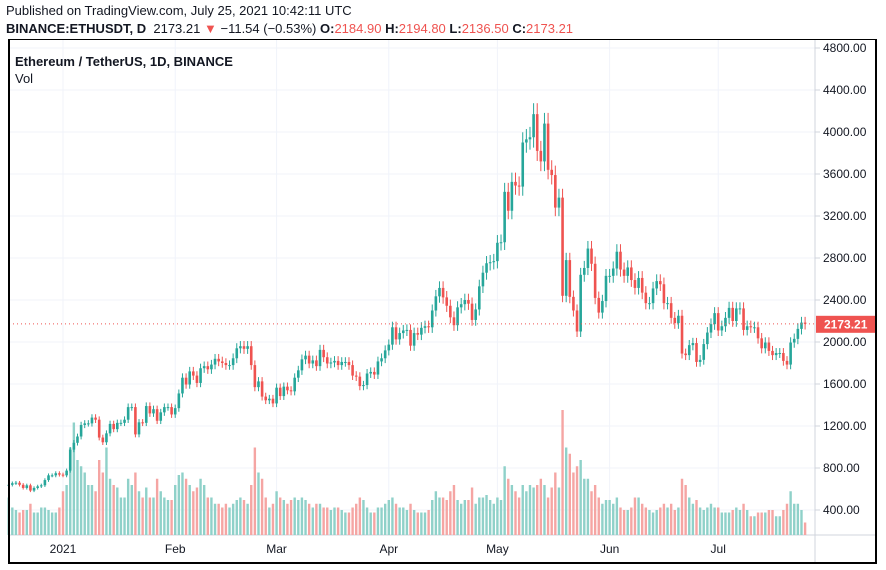  What do you see at coordinates (550, 28) in the screenshot?
I see `close-value: 2173.21` at bounding box center [550, 28].